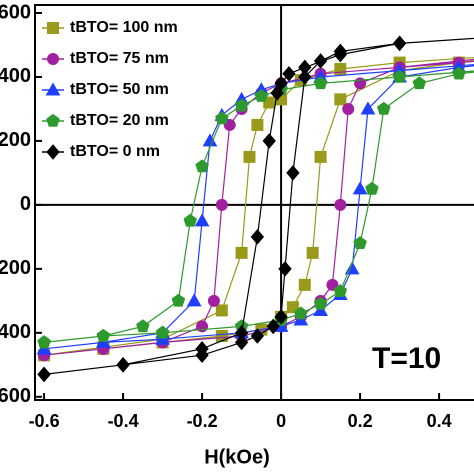  Describe the element at coordinates (15, 140) in the screenshot. I see `y-tick-label: 200` at that location.